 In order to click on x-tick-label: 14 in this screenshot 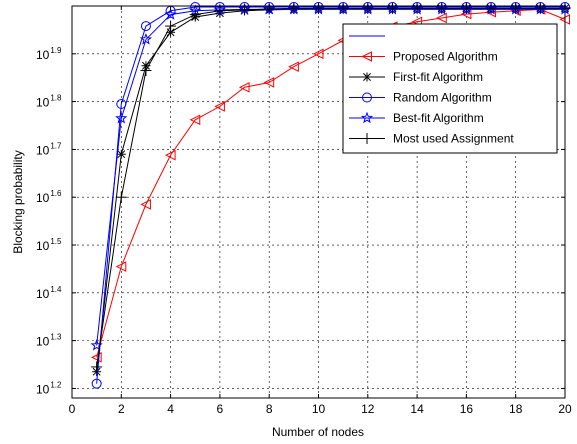, I will do `click(417, 409)`.